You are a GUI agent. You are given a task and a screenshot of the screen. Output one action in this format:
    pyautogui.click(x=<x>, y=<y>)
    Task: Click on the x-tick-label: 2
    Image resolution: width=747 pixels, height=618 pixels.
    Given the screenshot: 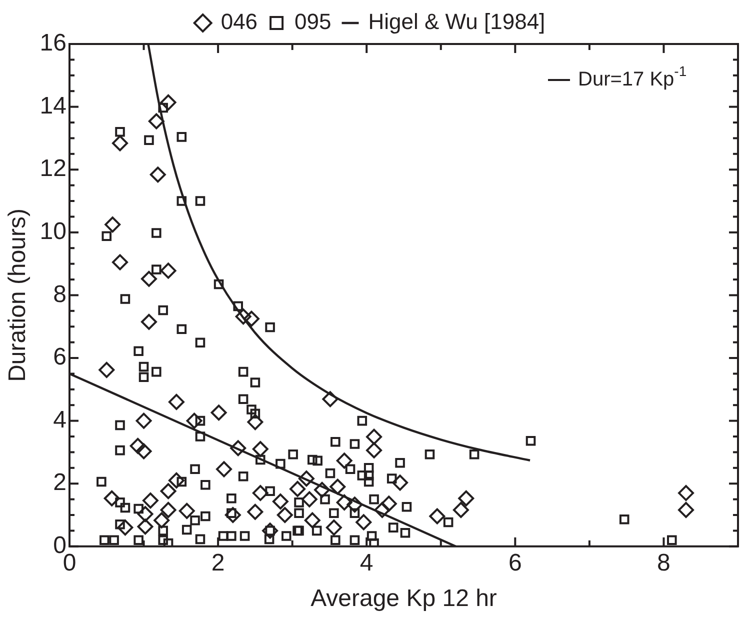 What is the action you would take?
    pyautogui.click(x=218, y=562)
    